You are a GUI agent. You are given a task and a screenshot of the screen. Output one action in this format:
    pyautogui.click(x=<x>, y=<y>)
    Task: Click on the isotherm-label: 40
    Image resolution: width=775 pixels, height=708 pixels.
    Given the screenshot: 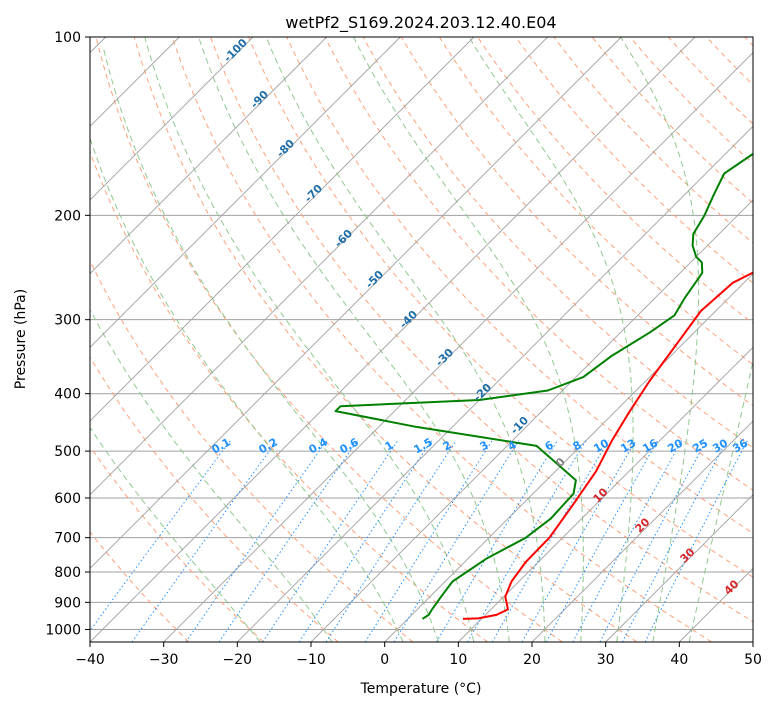 What is the action you would take?
    pyautogui.click(x=732, y=587)
    